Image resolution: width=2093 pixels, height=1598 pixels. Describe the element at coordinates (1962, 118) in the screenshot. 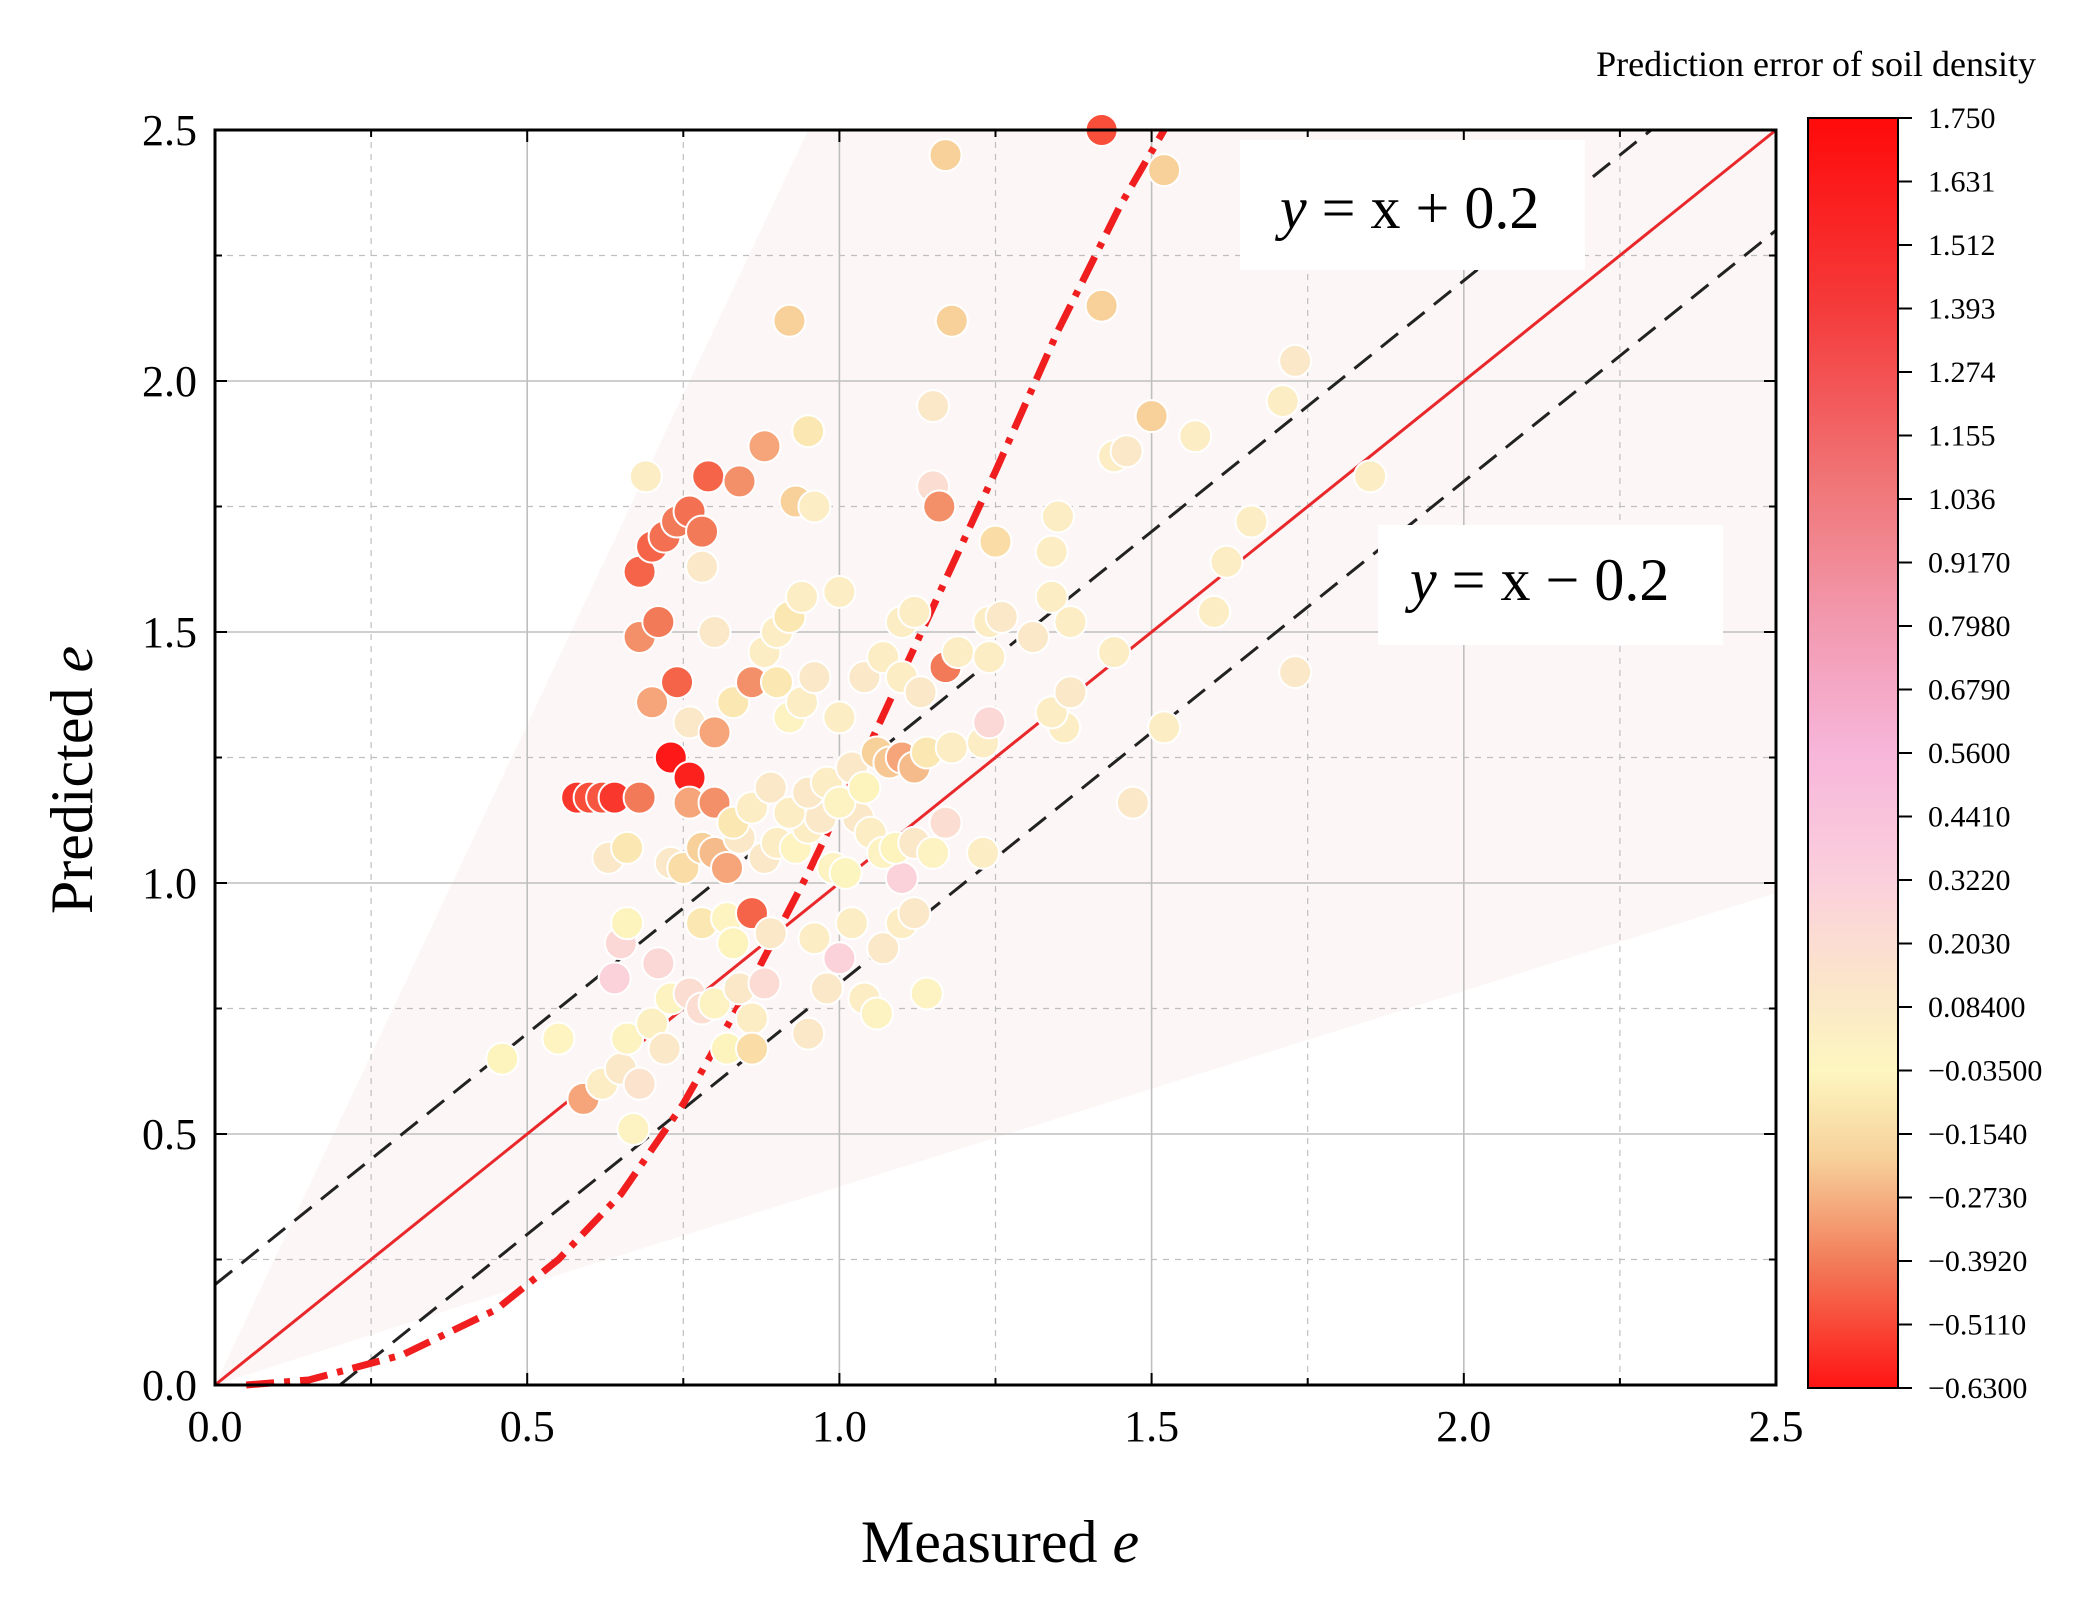

I see `colorbar-tick-label: 1.750` at that location.